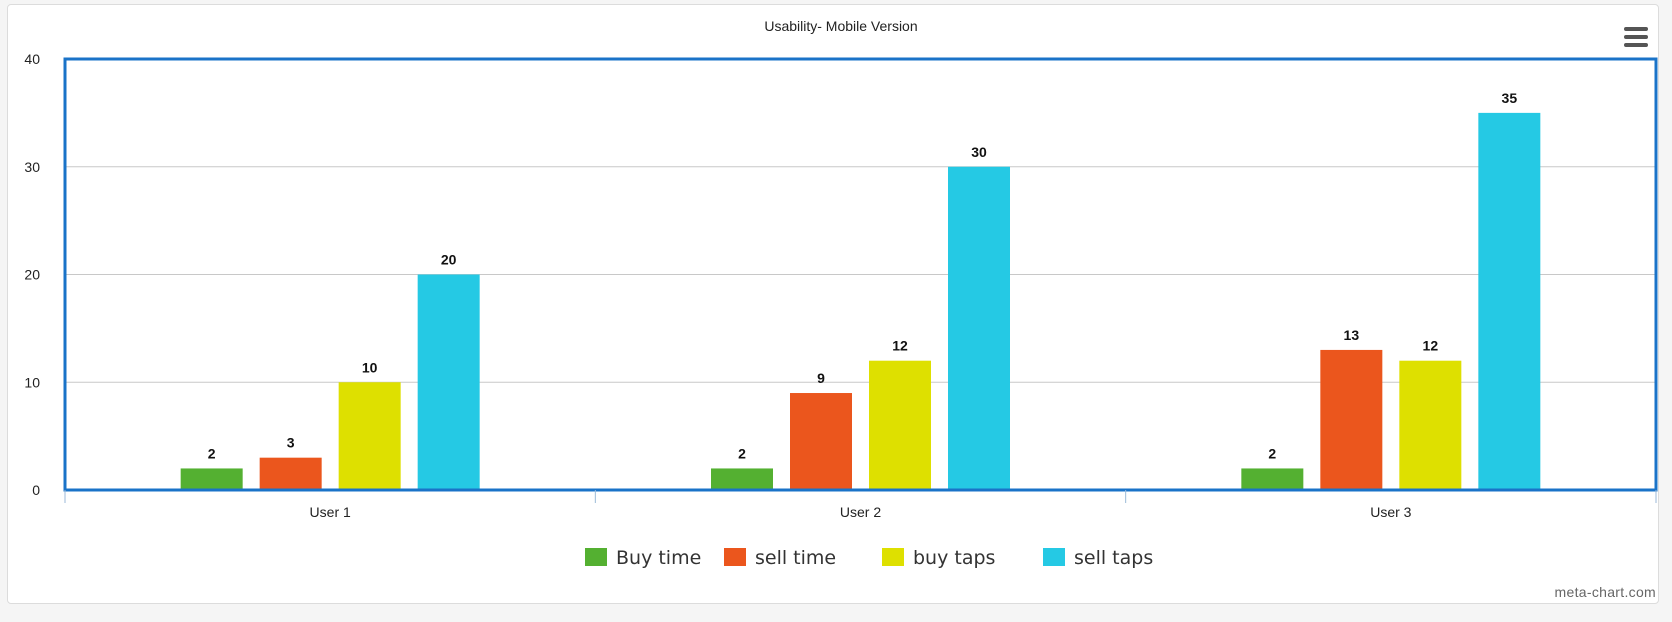 The height and width of the screenshot is (622, 1672). What do you see at coordinates (32, 59) in the screenshot?
I see `y-tick-label: 40` at bounding box center [32, 59].